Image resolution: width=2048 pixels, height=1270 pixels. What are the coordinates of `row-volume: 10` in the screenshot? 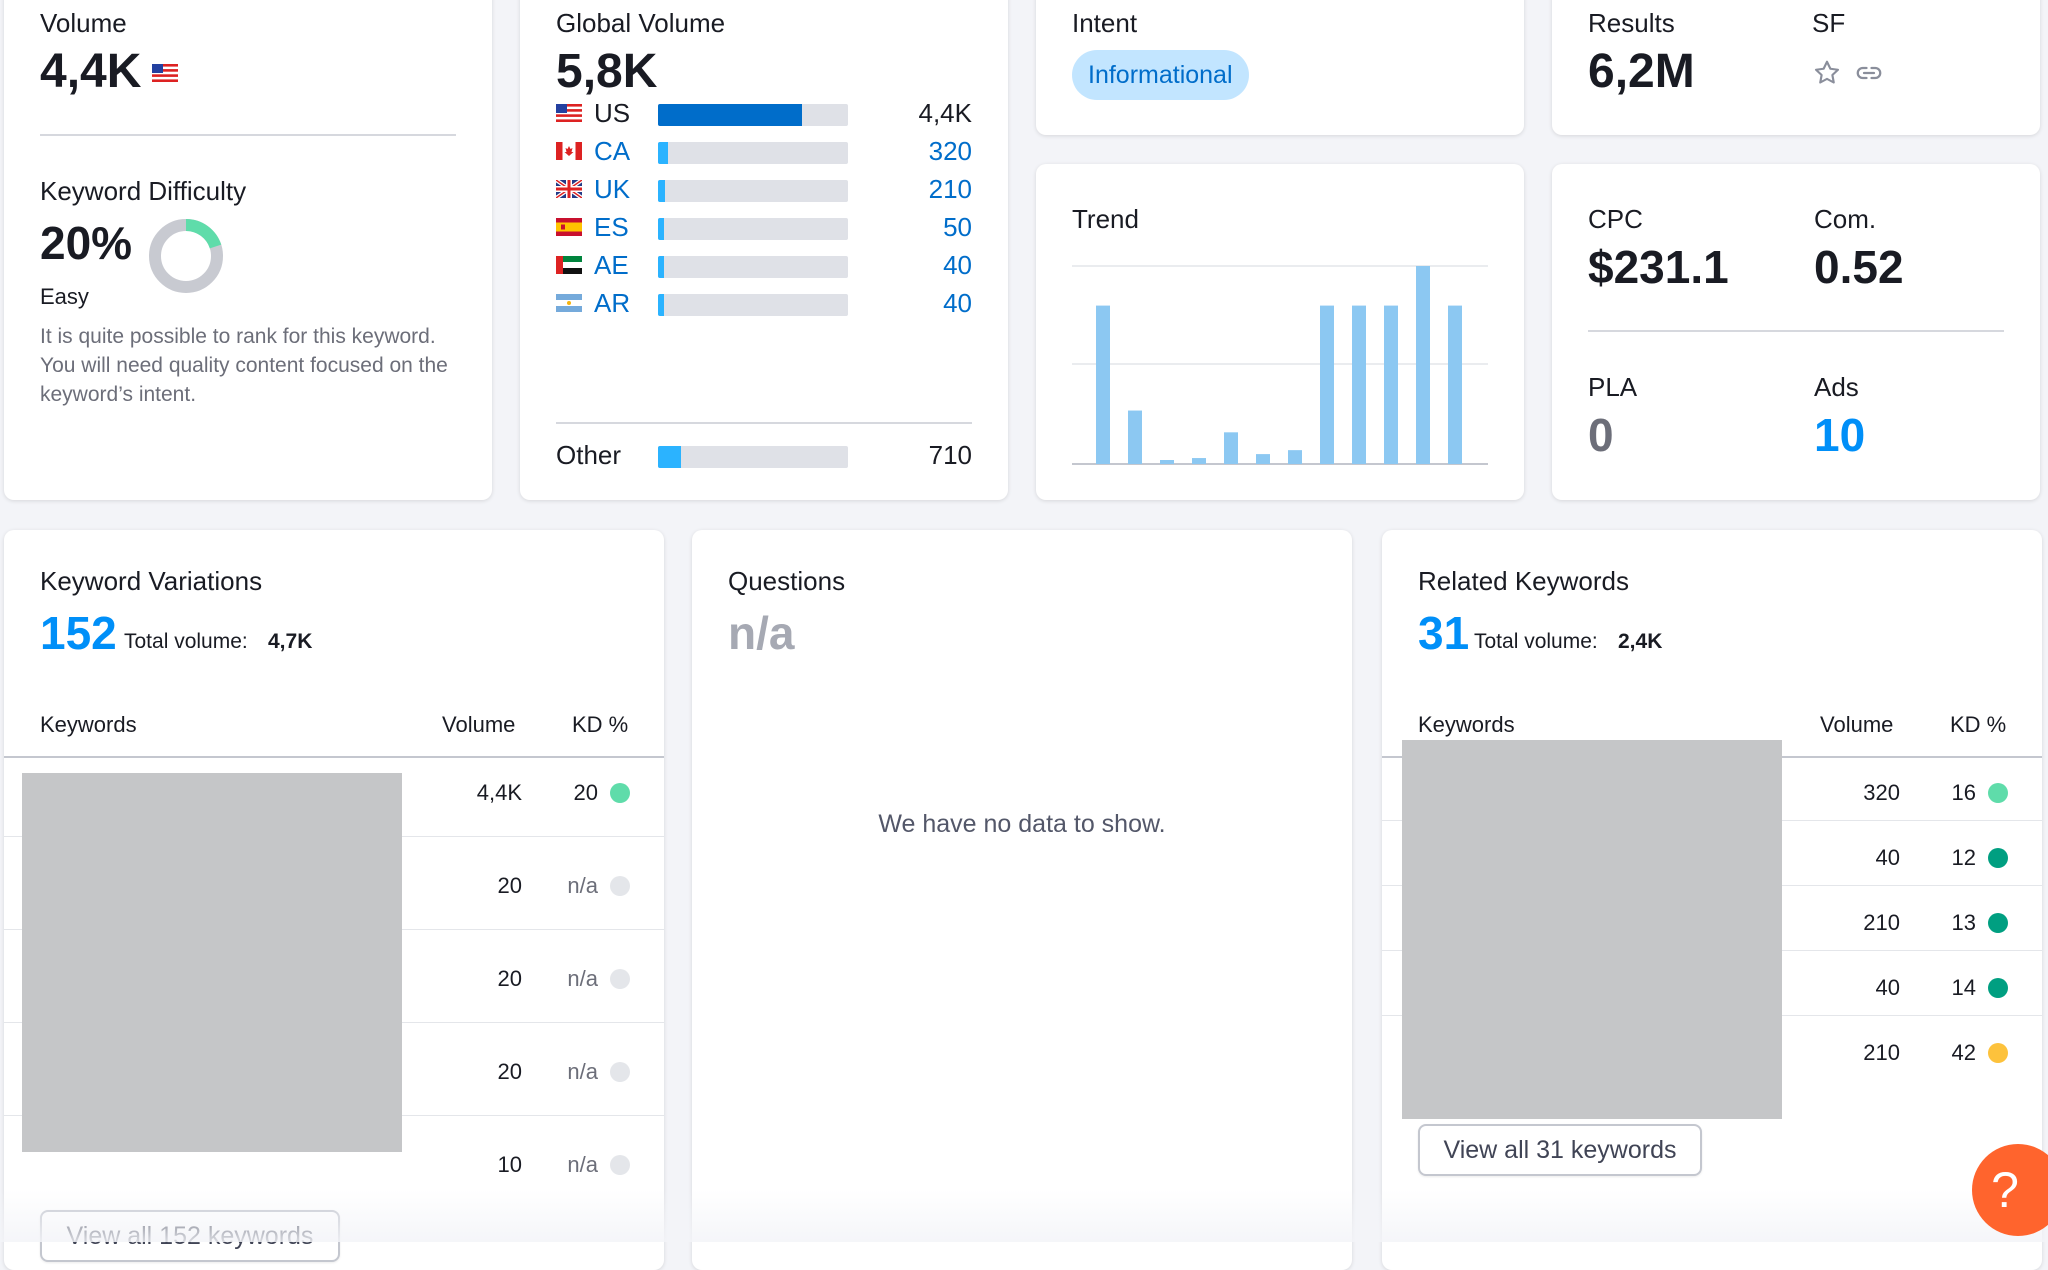 It's located at (509, 1164).